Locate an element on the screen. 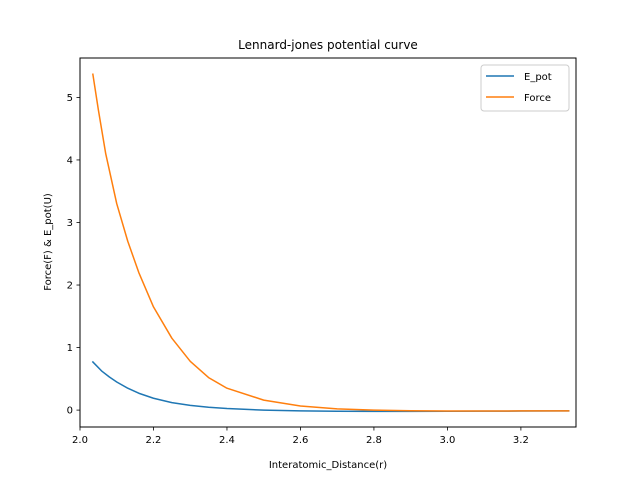 This screenshot has width=640, height=480. y-tick-label: 0 is located at coordinates (70, 411).